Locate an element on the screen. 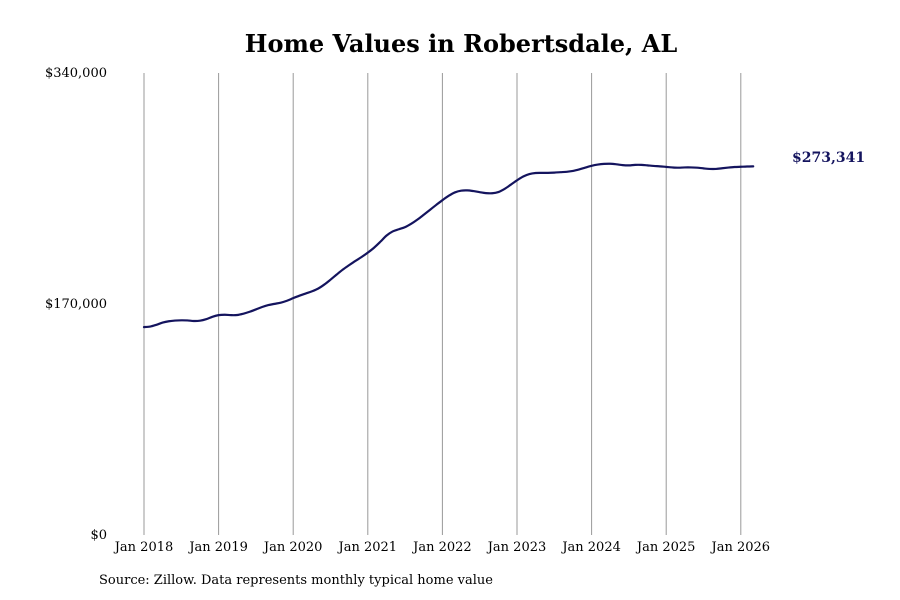  y-tick-label: $170,000 is located at coordinates (76, 304).